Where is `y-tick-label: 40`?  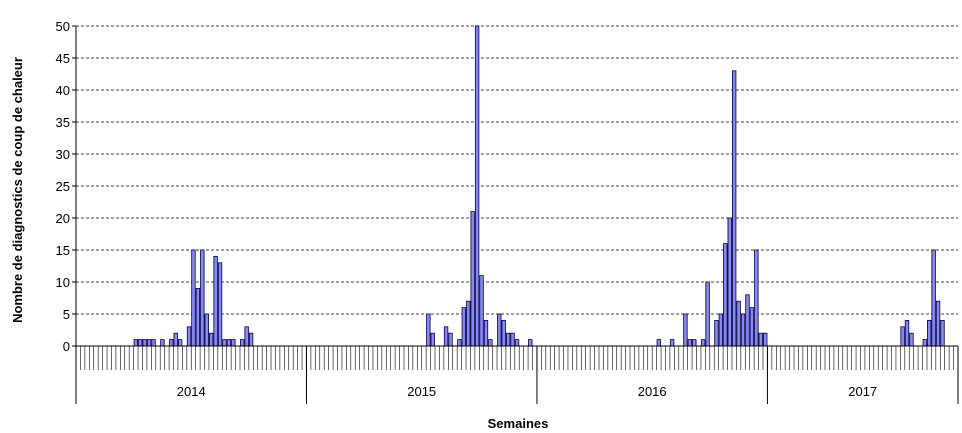 y-tick-label: 40 is located at coordinates (63, 90).